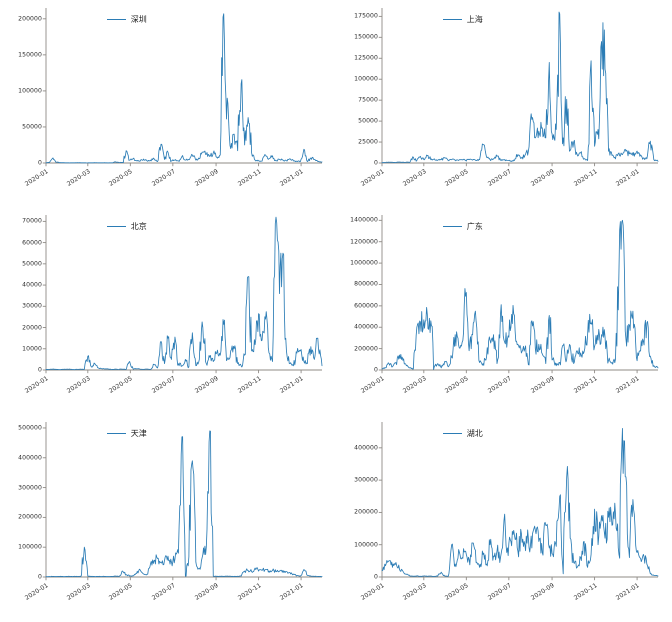 Image resolution: width=672 pixels, height=622 pixels. Describe the element at coordinates (366, 58) in the screenshot. I see `y-tick-label: 125000` at that location.